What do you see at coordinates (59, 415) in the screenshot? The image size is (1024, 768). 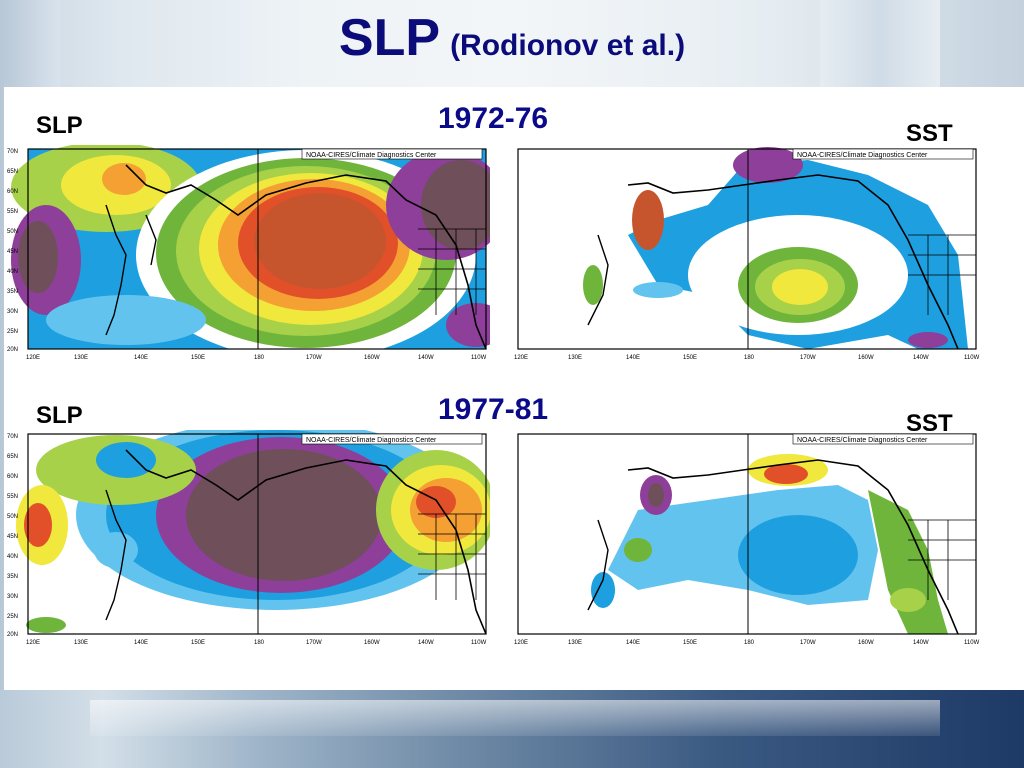 I see `slp-label-2: SLP` at bounding box center [59, 415].